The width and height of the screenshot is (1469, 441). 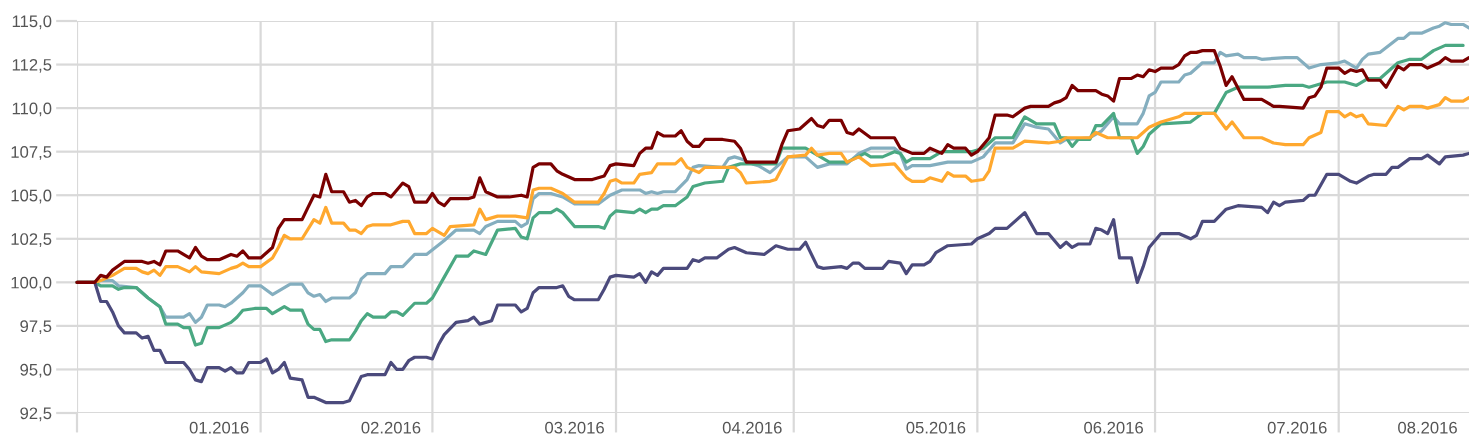 I want to click on x-tick-label: 07.2016, so click(x=1297, y=427).